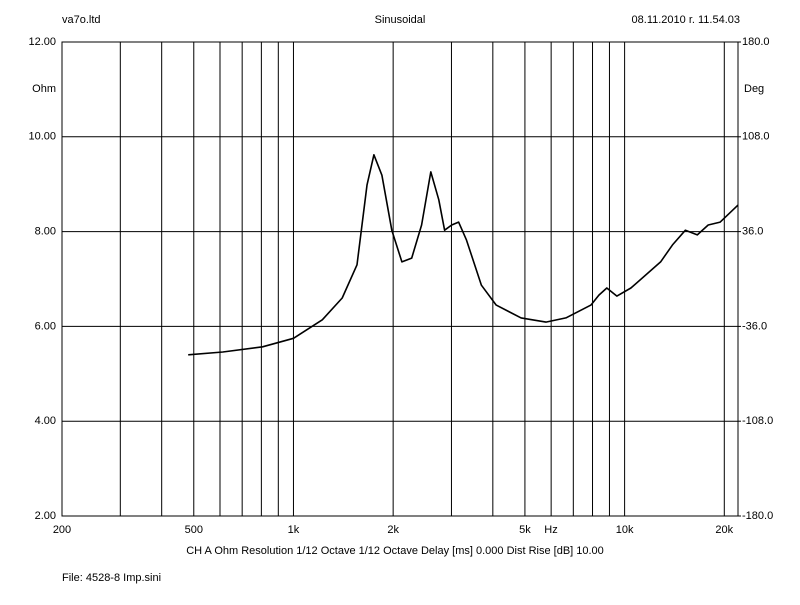 This screenshot has height=605, width=800. What do you see at coordinates (194, 530) in the screenshot?
I see `x-tick-label: 500` at bounding box center [194, 530].